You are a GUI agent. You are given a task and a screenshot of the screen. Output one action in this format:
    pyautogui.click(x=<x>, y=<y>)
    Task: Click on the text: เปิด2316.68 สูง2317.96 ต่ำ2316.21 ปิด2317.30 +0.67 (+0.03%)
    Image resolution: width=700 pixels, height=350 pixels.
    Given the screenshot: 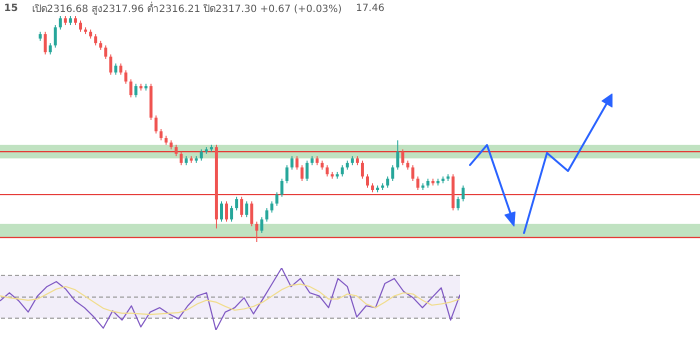 What is the action you would take?
    pyautogui.click(x=187, y=8)
    